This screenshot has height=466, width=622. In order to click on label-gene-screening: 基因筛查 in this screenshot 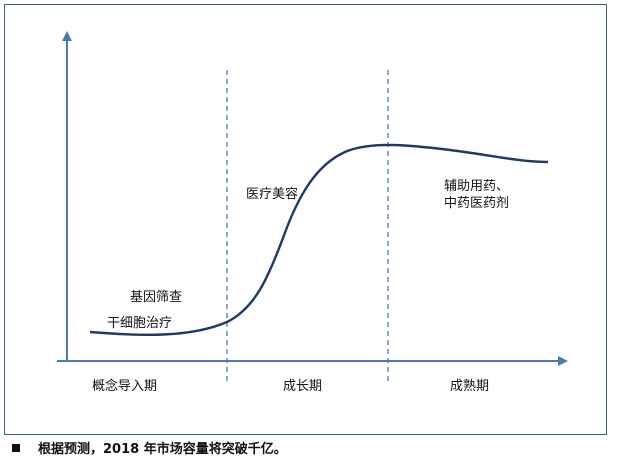, I will do `click(156, 297)`.